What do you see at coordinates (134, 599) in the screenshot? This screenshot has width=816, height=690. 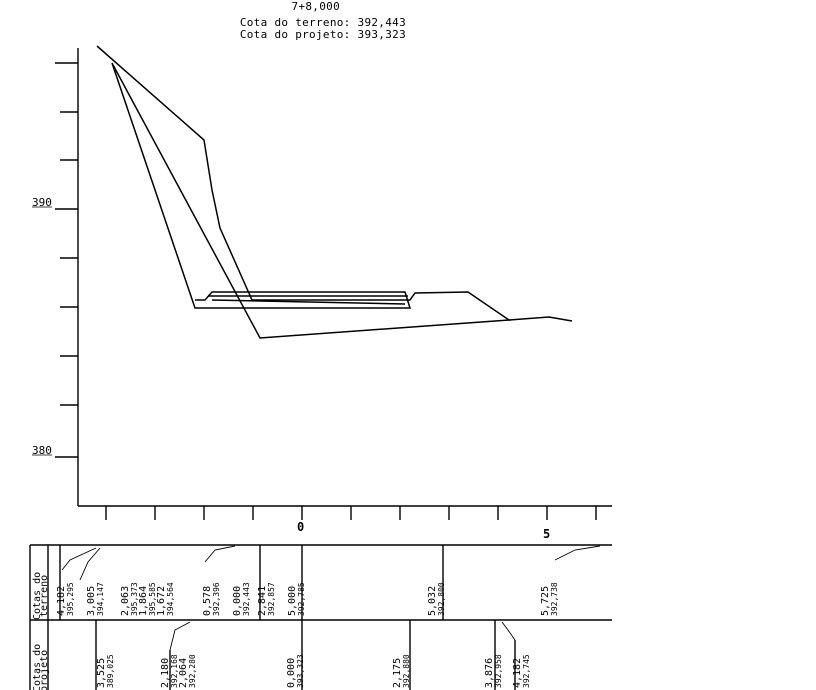 I see `terrain-elevation-value: 395,373` at bounding box center [134, 599].